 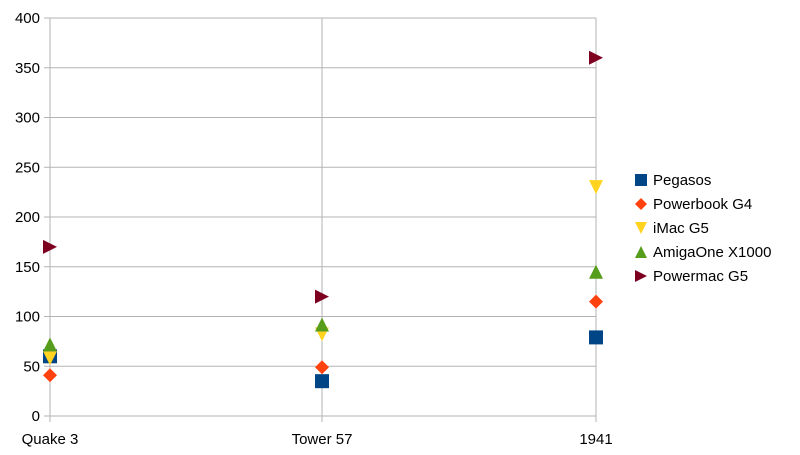 I want to click on legend-label: Powermac G5, so click(x=701, y=276).